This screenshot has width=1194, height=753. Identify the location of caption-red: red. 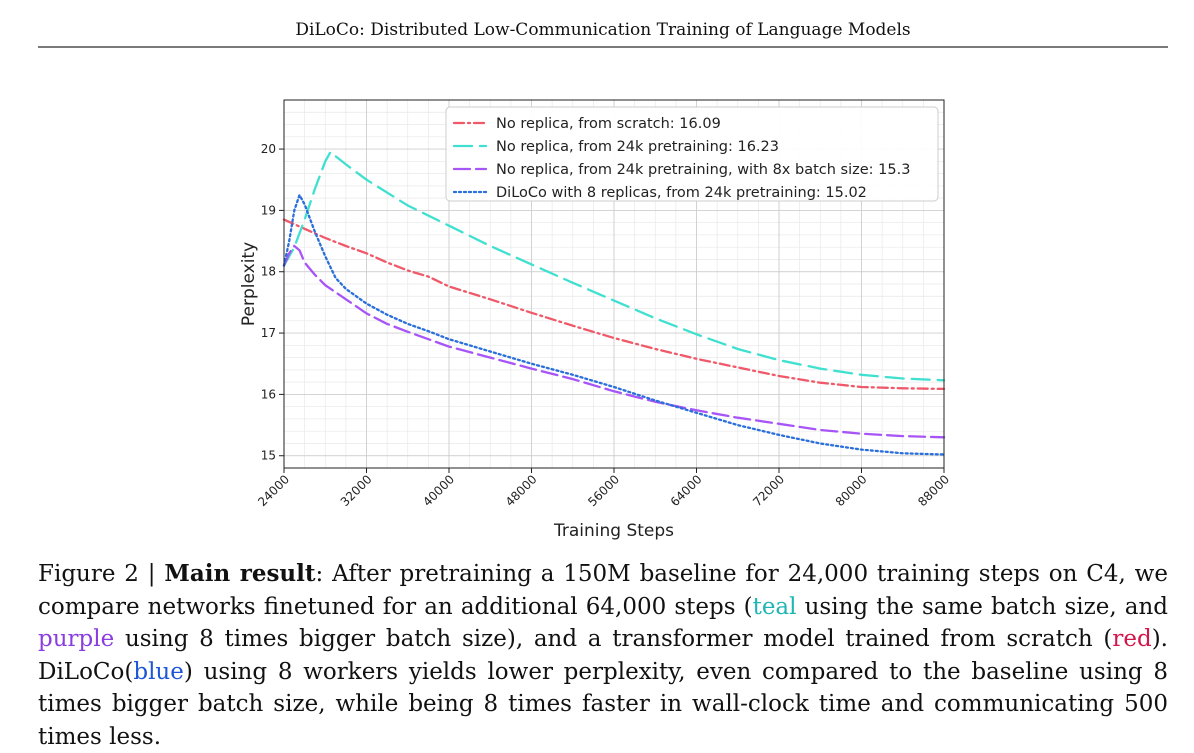
(1132, 639).